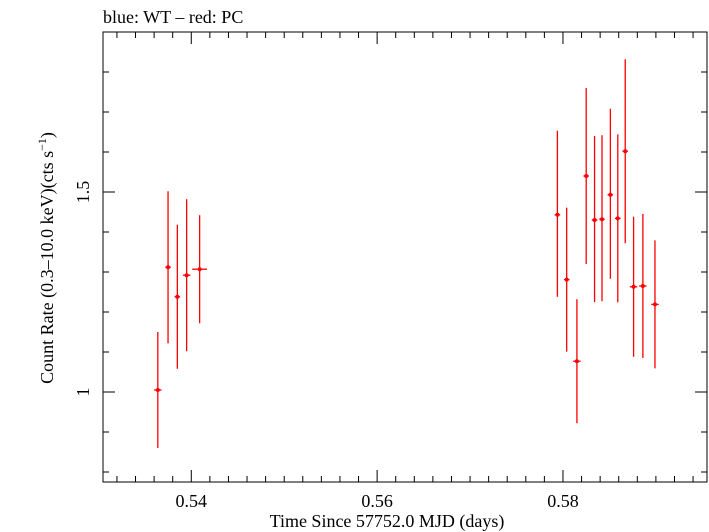 Image resolution: width=709 pixels, height=532 pixels. Describe the element at coordinates (192, 501) in the screenshot. I see `x-tick-label: 0.54` at that location.